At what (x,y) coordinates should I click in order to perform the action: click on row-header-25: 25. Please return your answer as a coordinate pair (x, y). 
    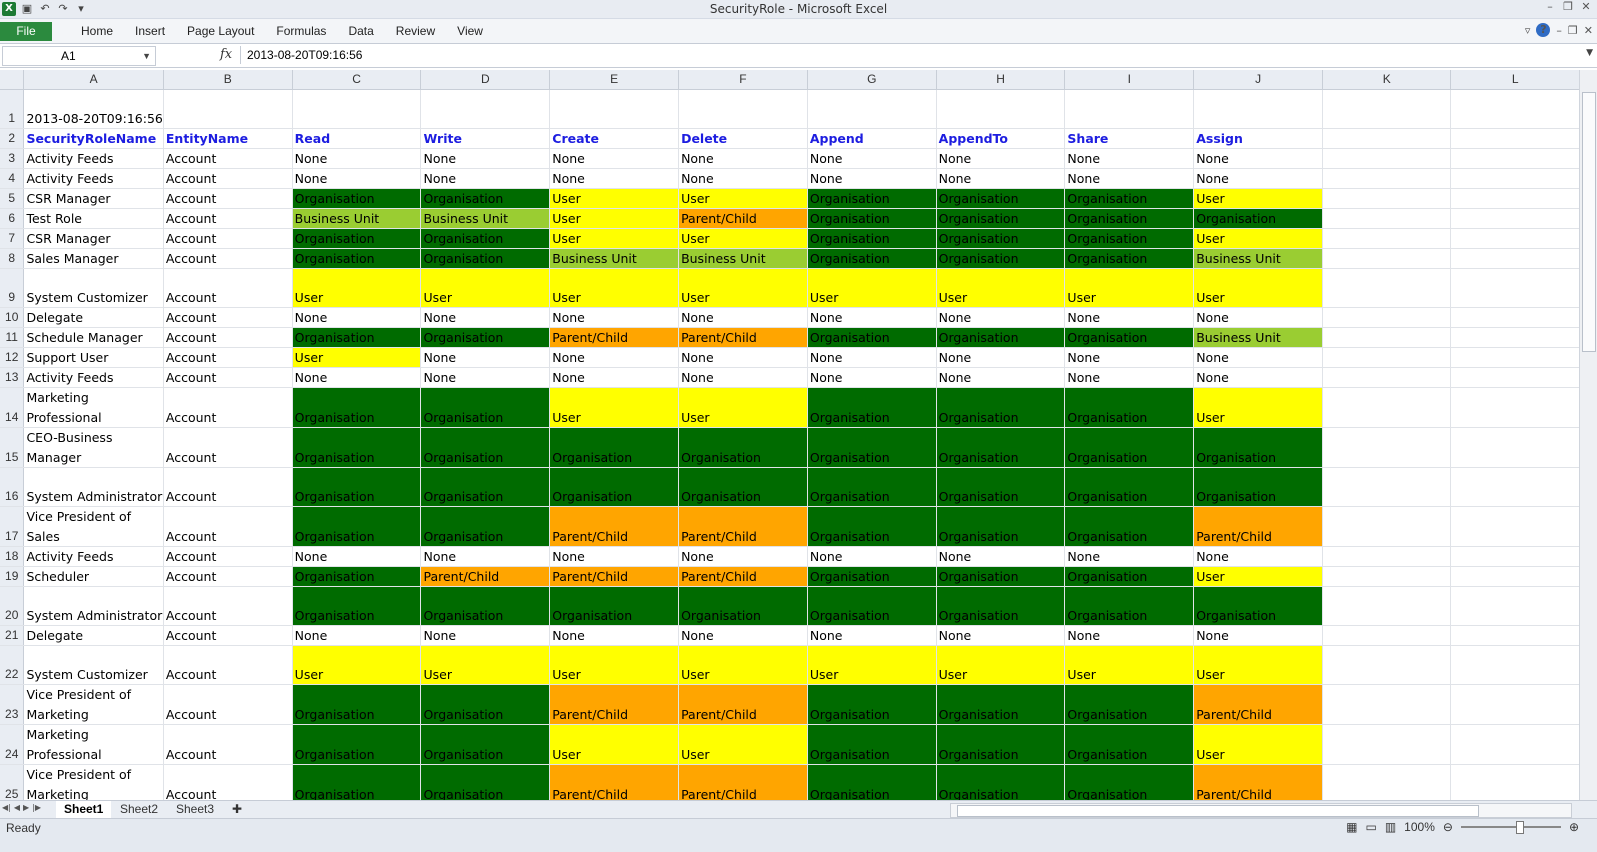
    Looking at the image, I should click on (12, 782).